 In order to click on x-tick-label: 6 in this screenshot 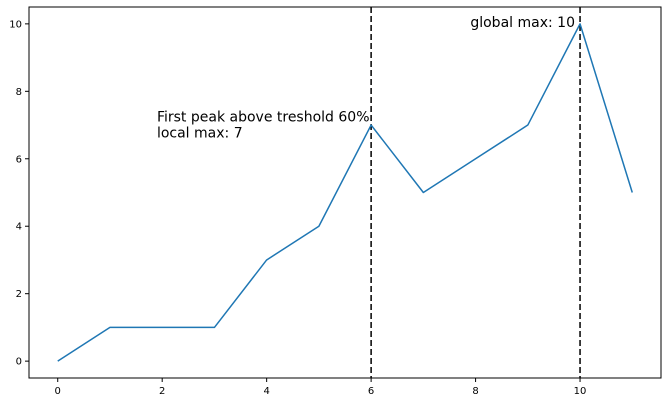, I will do `click(371, 391)`.